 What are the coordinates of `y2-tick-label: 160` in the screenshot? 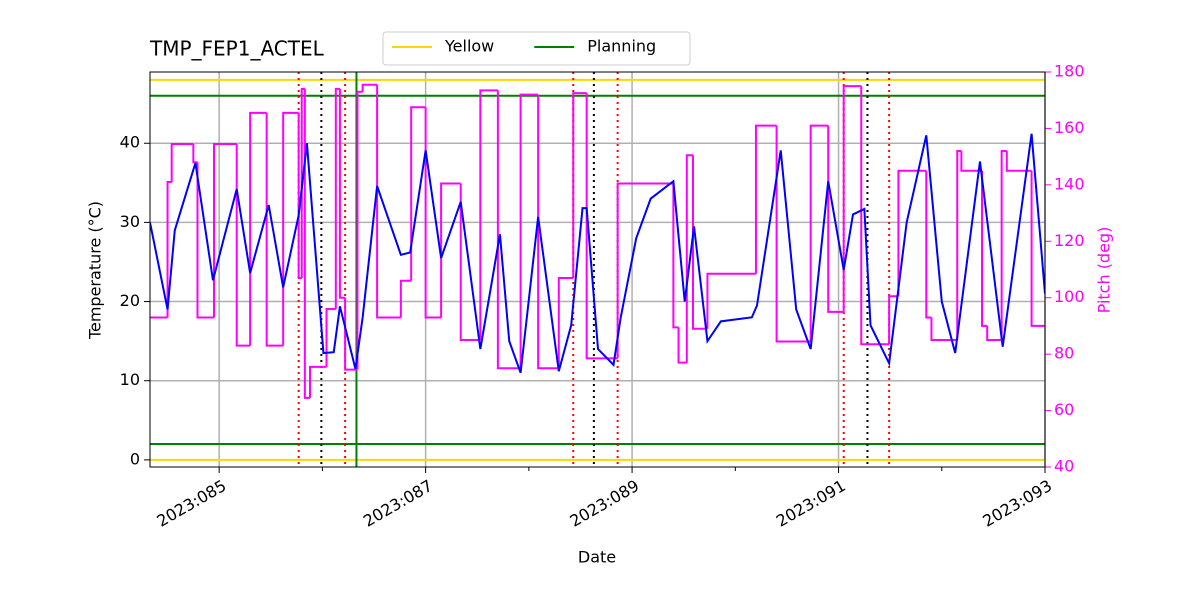 It's located at (1069, 127).